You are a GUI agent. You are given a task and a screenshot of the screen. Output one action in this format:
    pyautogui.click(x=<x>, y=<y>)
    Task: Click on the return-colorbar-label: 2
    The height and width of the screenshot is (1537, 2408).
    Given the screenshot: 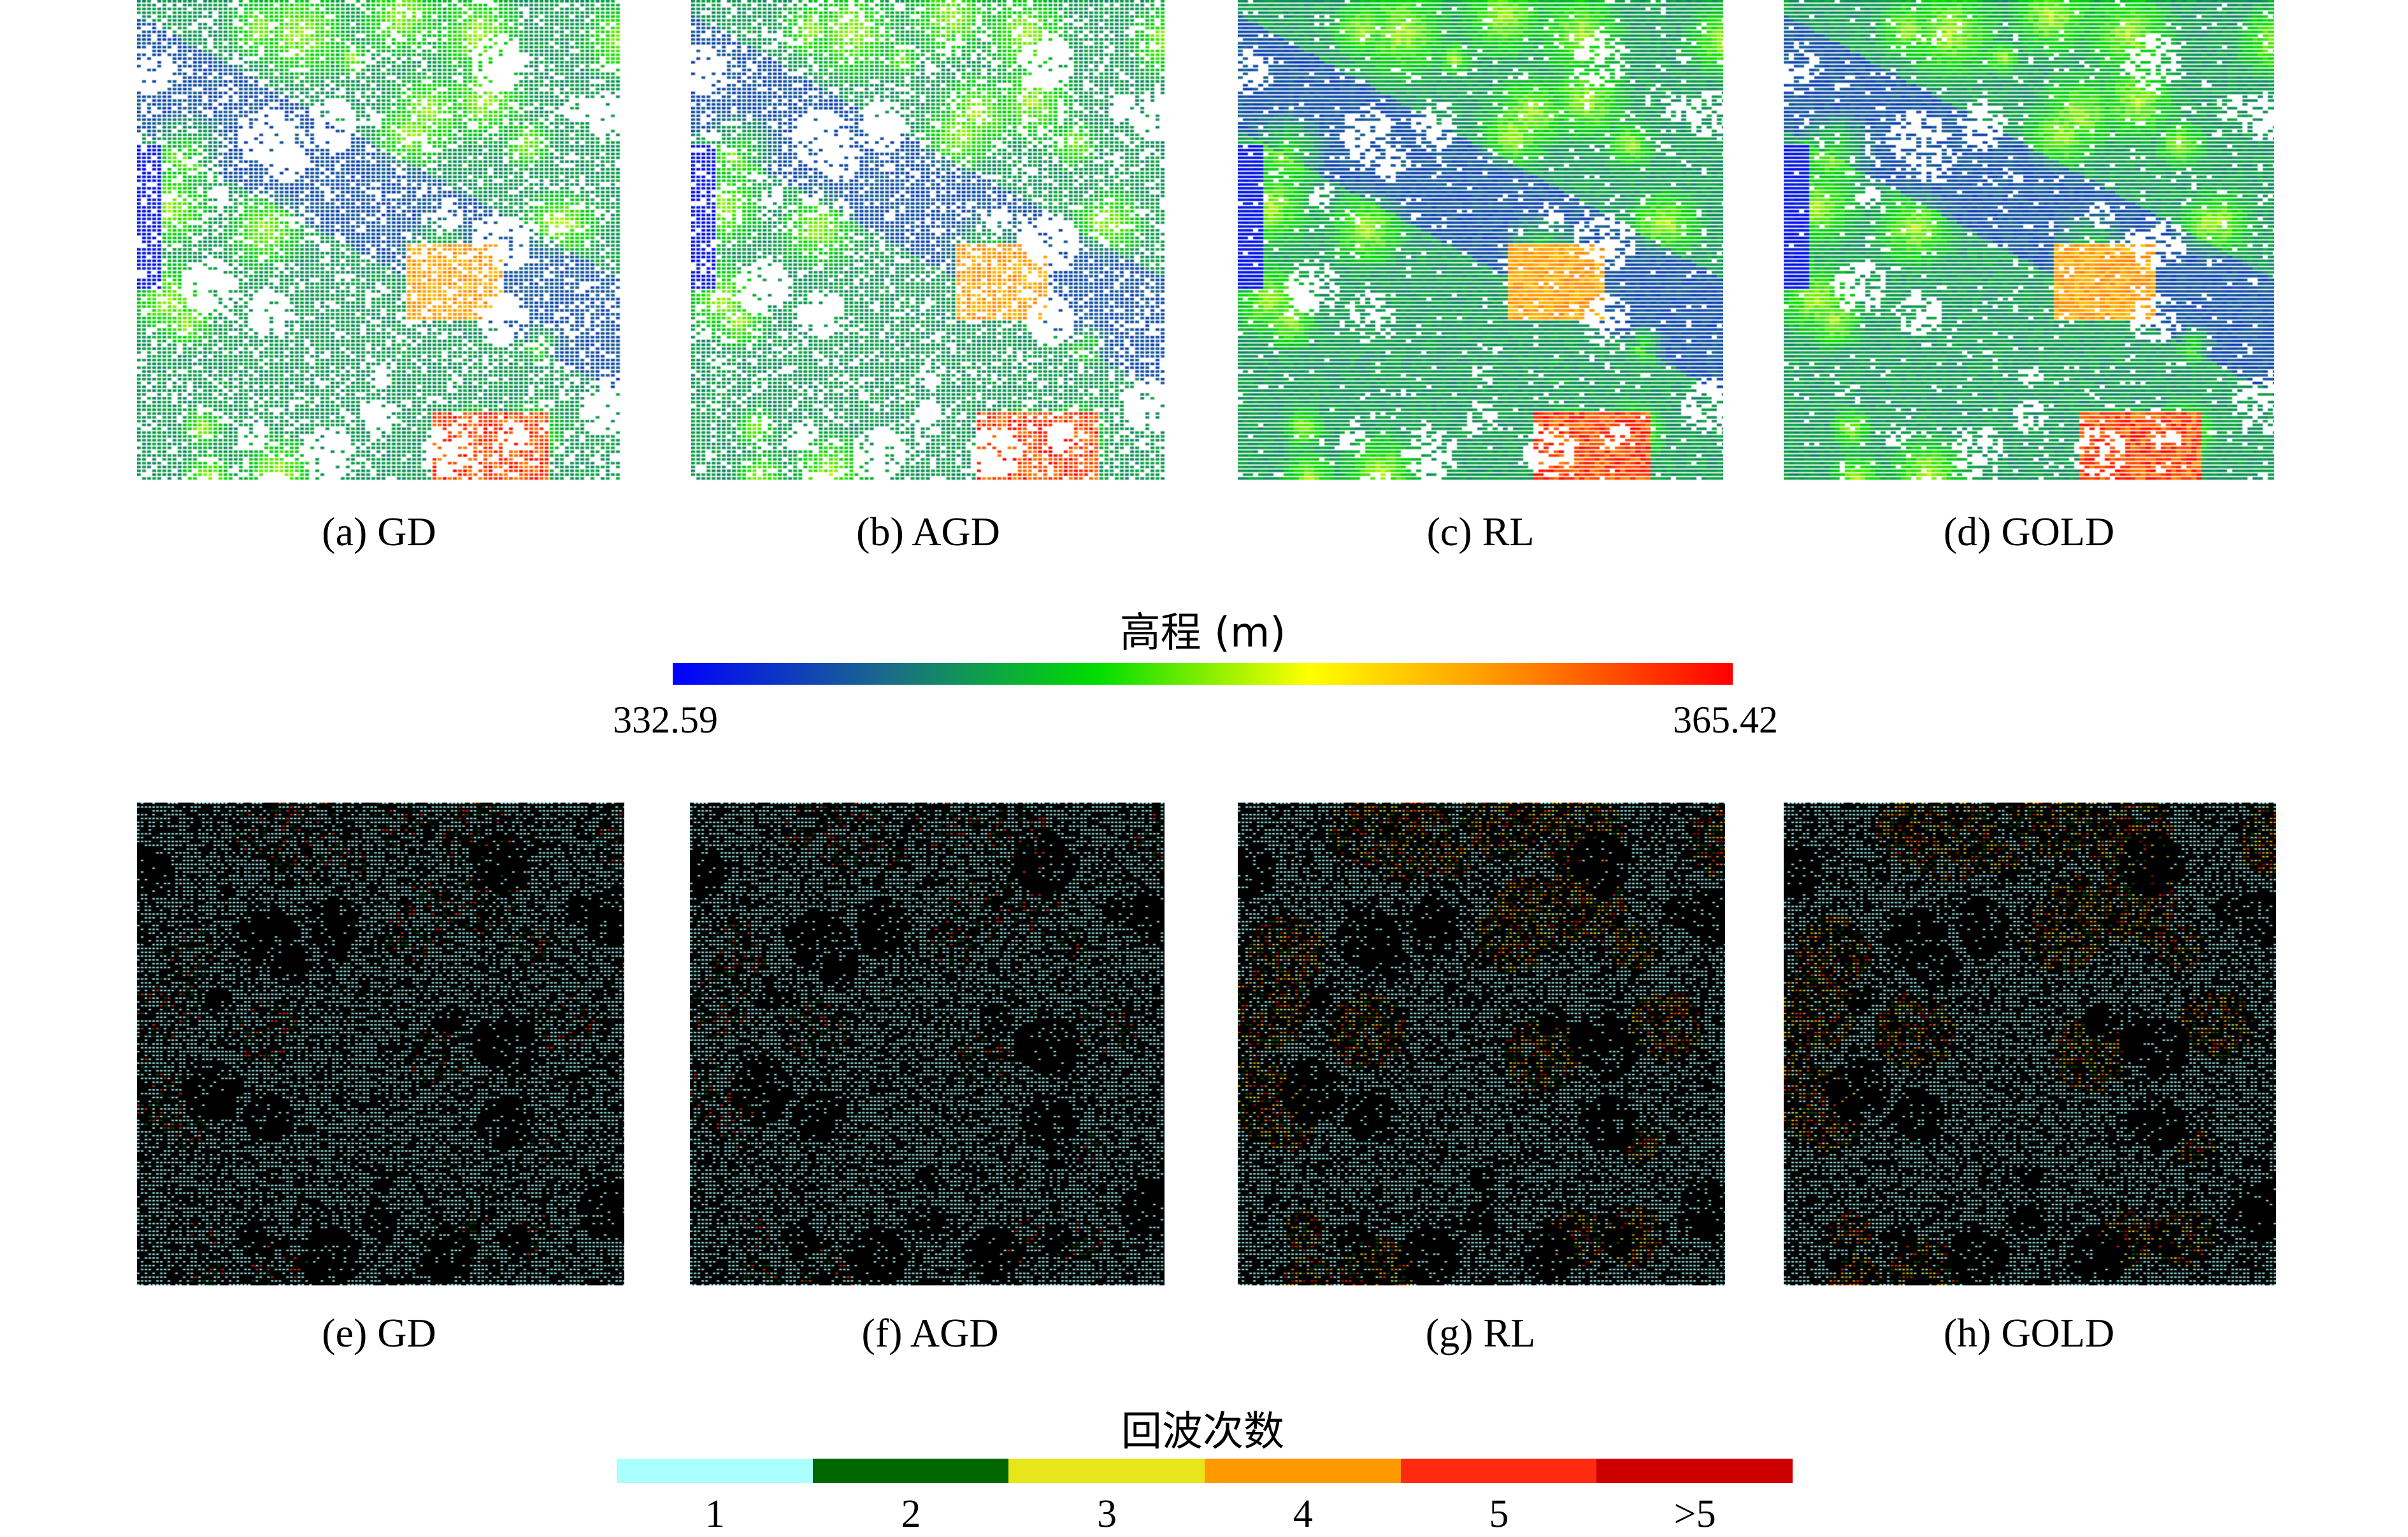 What is the action you would take?
    pyautogui.click(x=911, y=1514)
    